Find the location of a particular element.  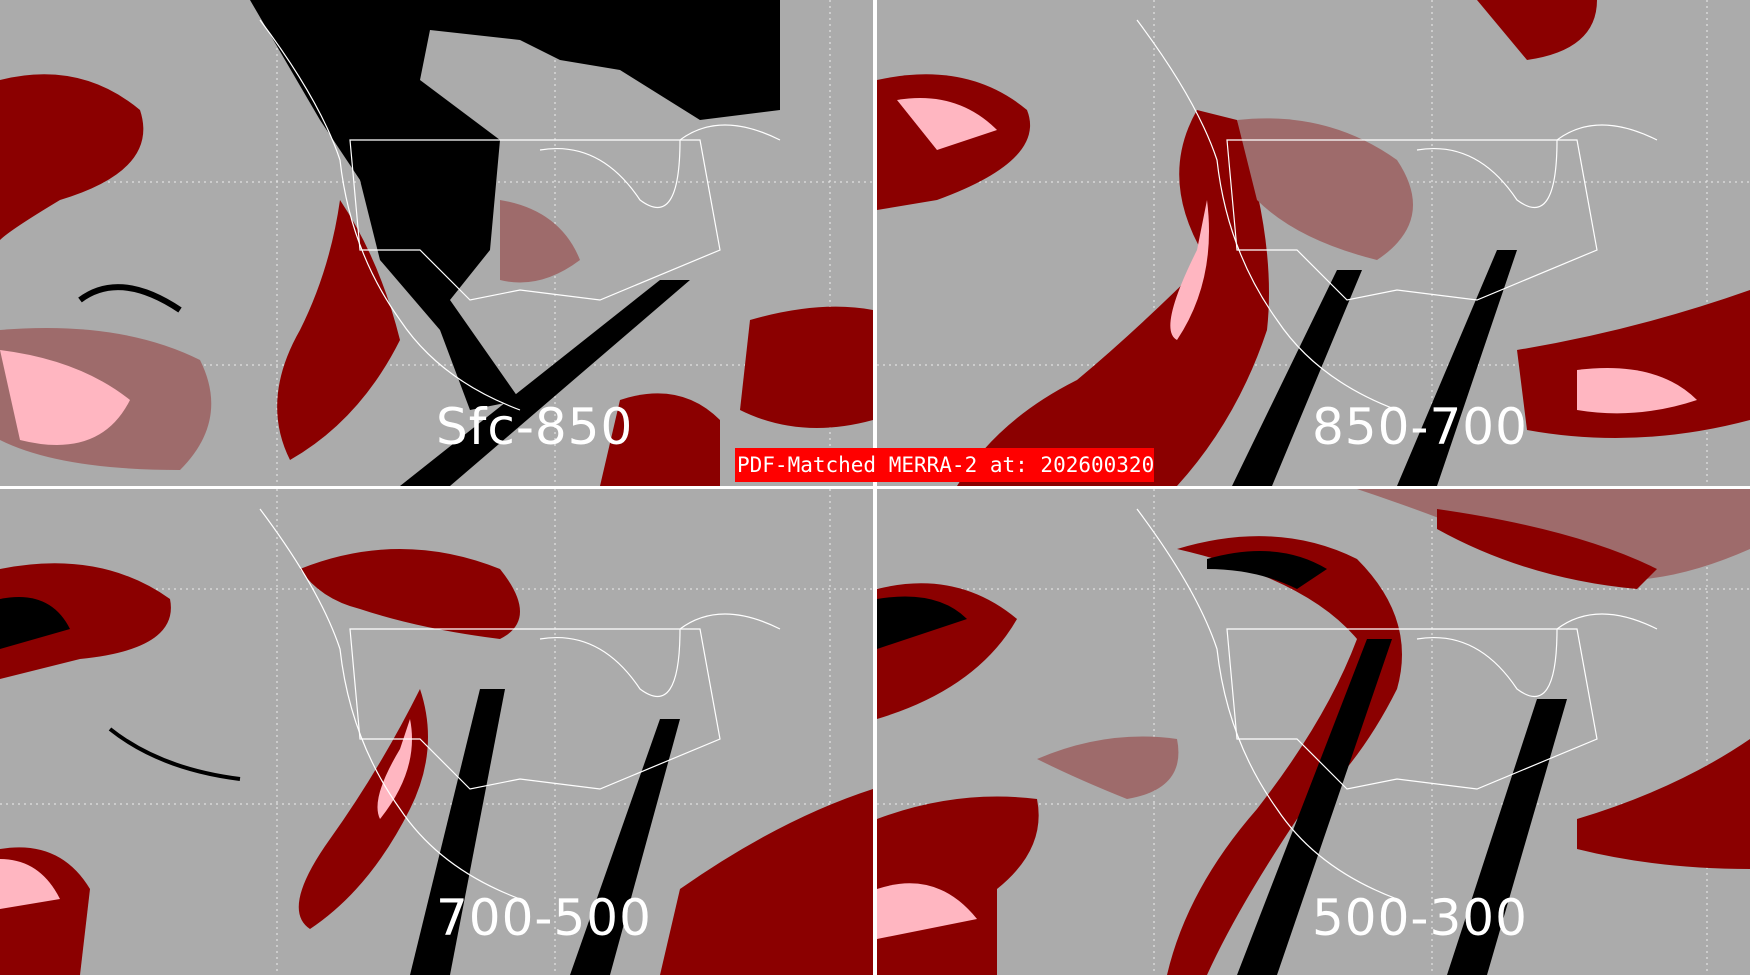

layer-label: 500-300 is located at coordinates (1420, 918).